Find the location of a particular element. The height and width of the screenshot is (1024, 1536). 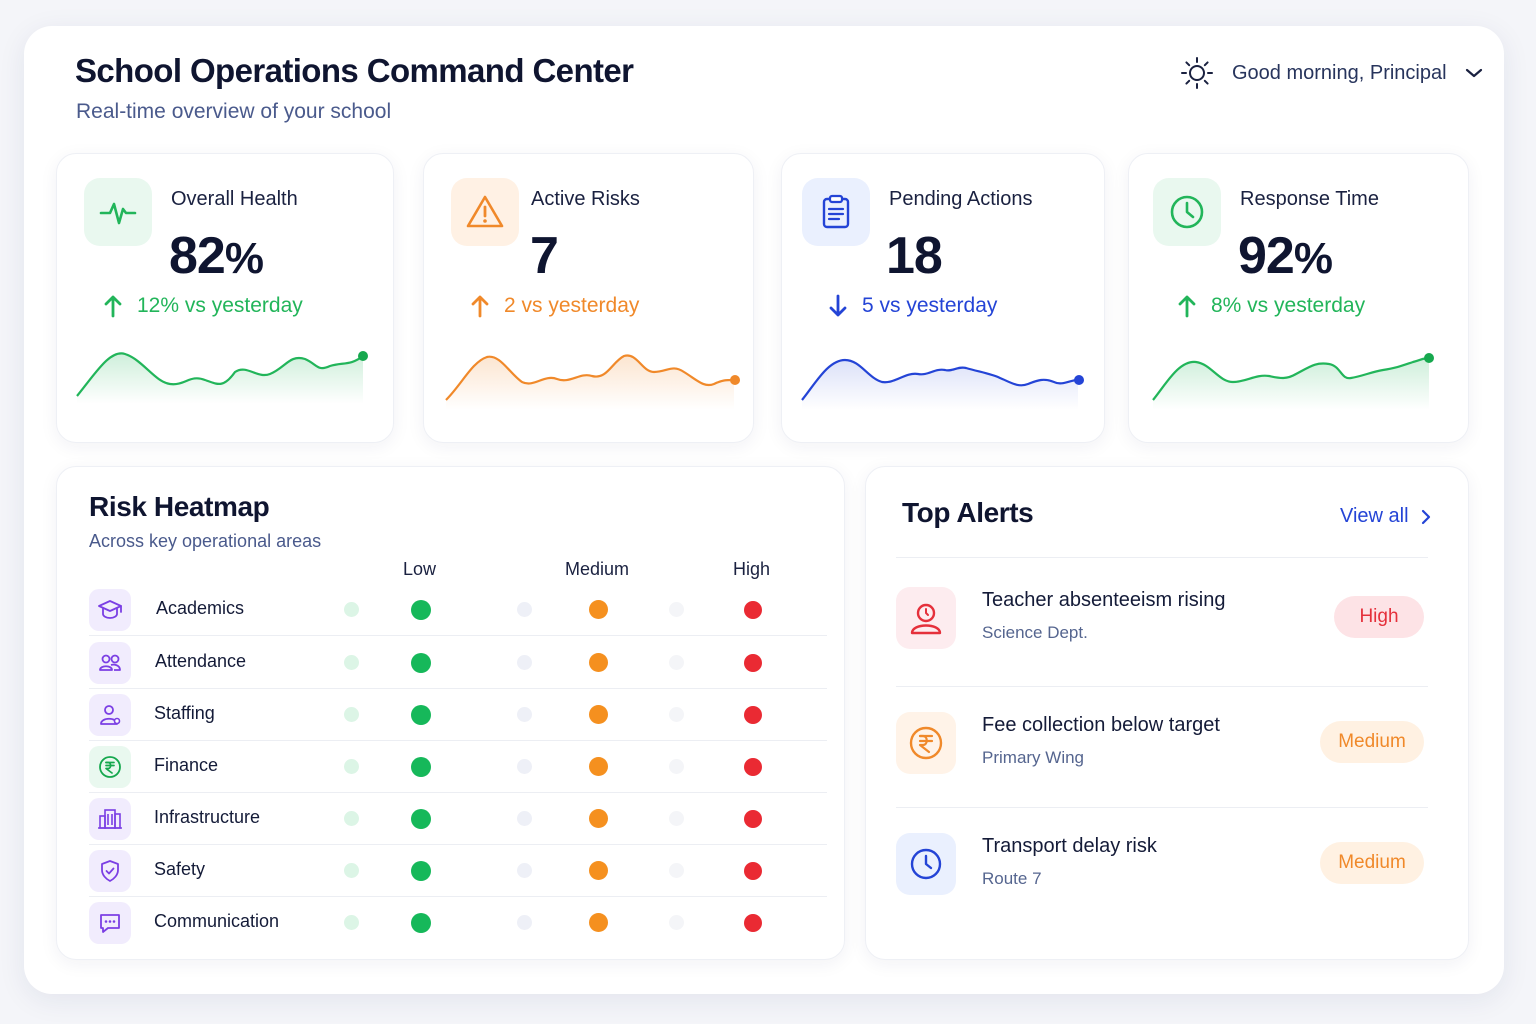

user-menu: Good morning, Principal is located at coordinates (1331, 73).